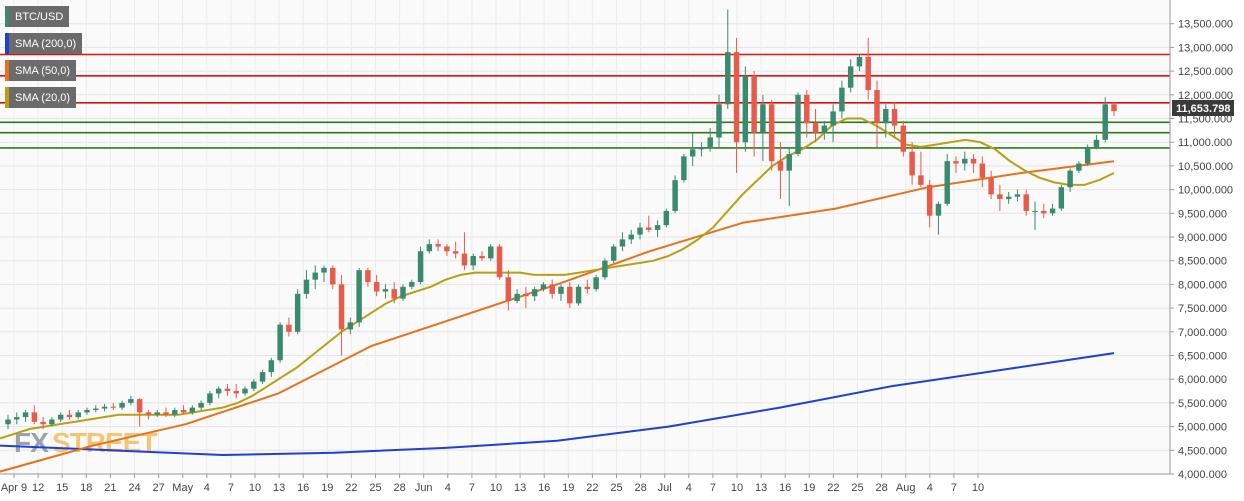  Describe the element at coordinates (1205, 167) in the screenshot. I see `y-tick-label: 10,500.000` at that location.